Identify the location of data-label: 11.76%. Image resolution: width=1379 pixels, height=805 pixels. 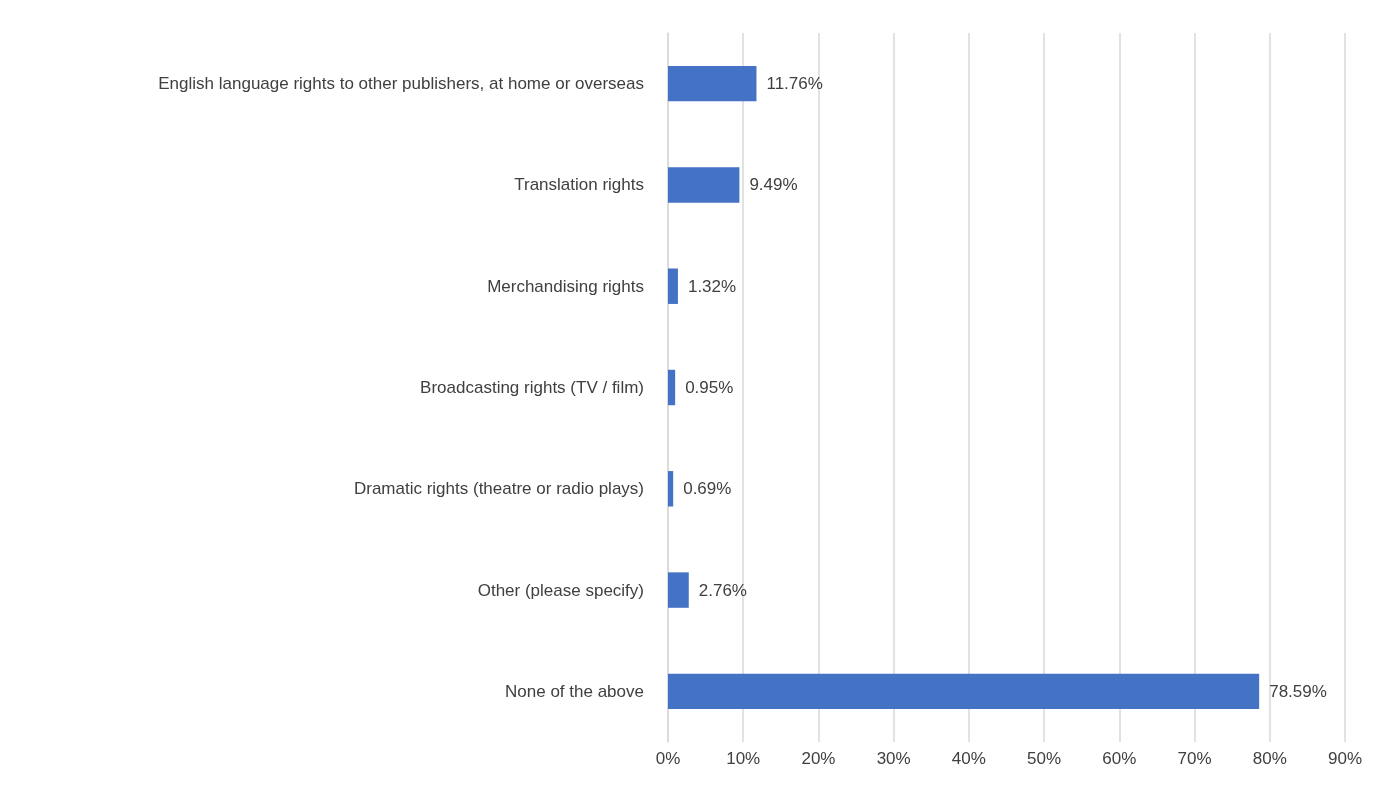
(794, 84).